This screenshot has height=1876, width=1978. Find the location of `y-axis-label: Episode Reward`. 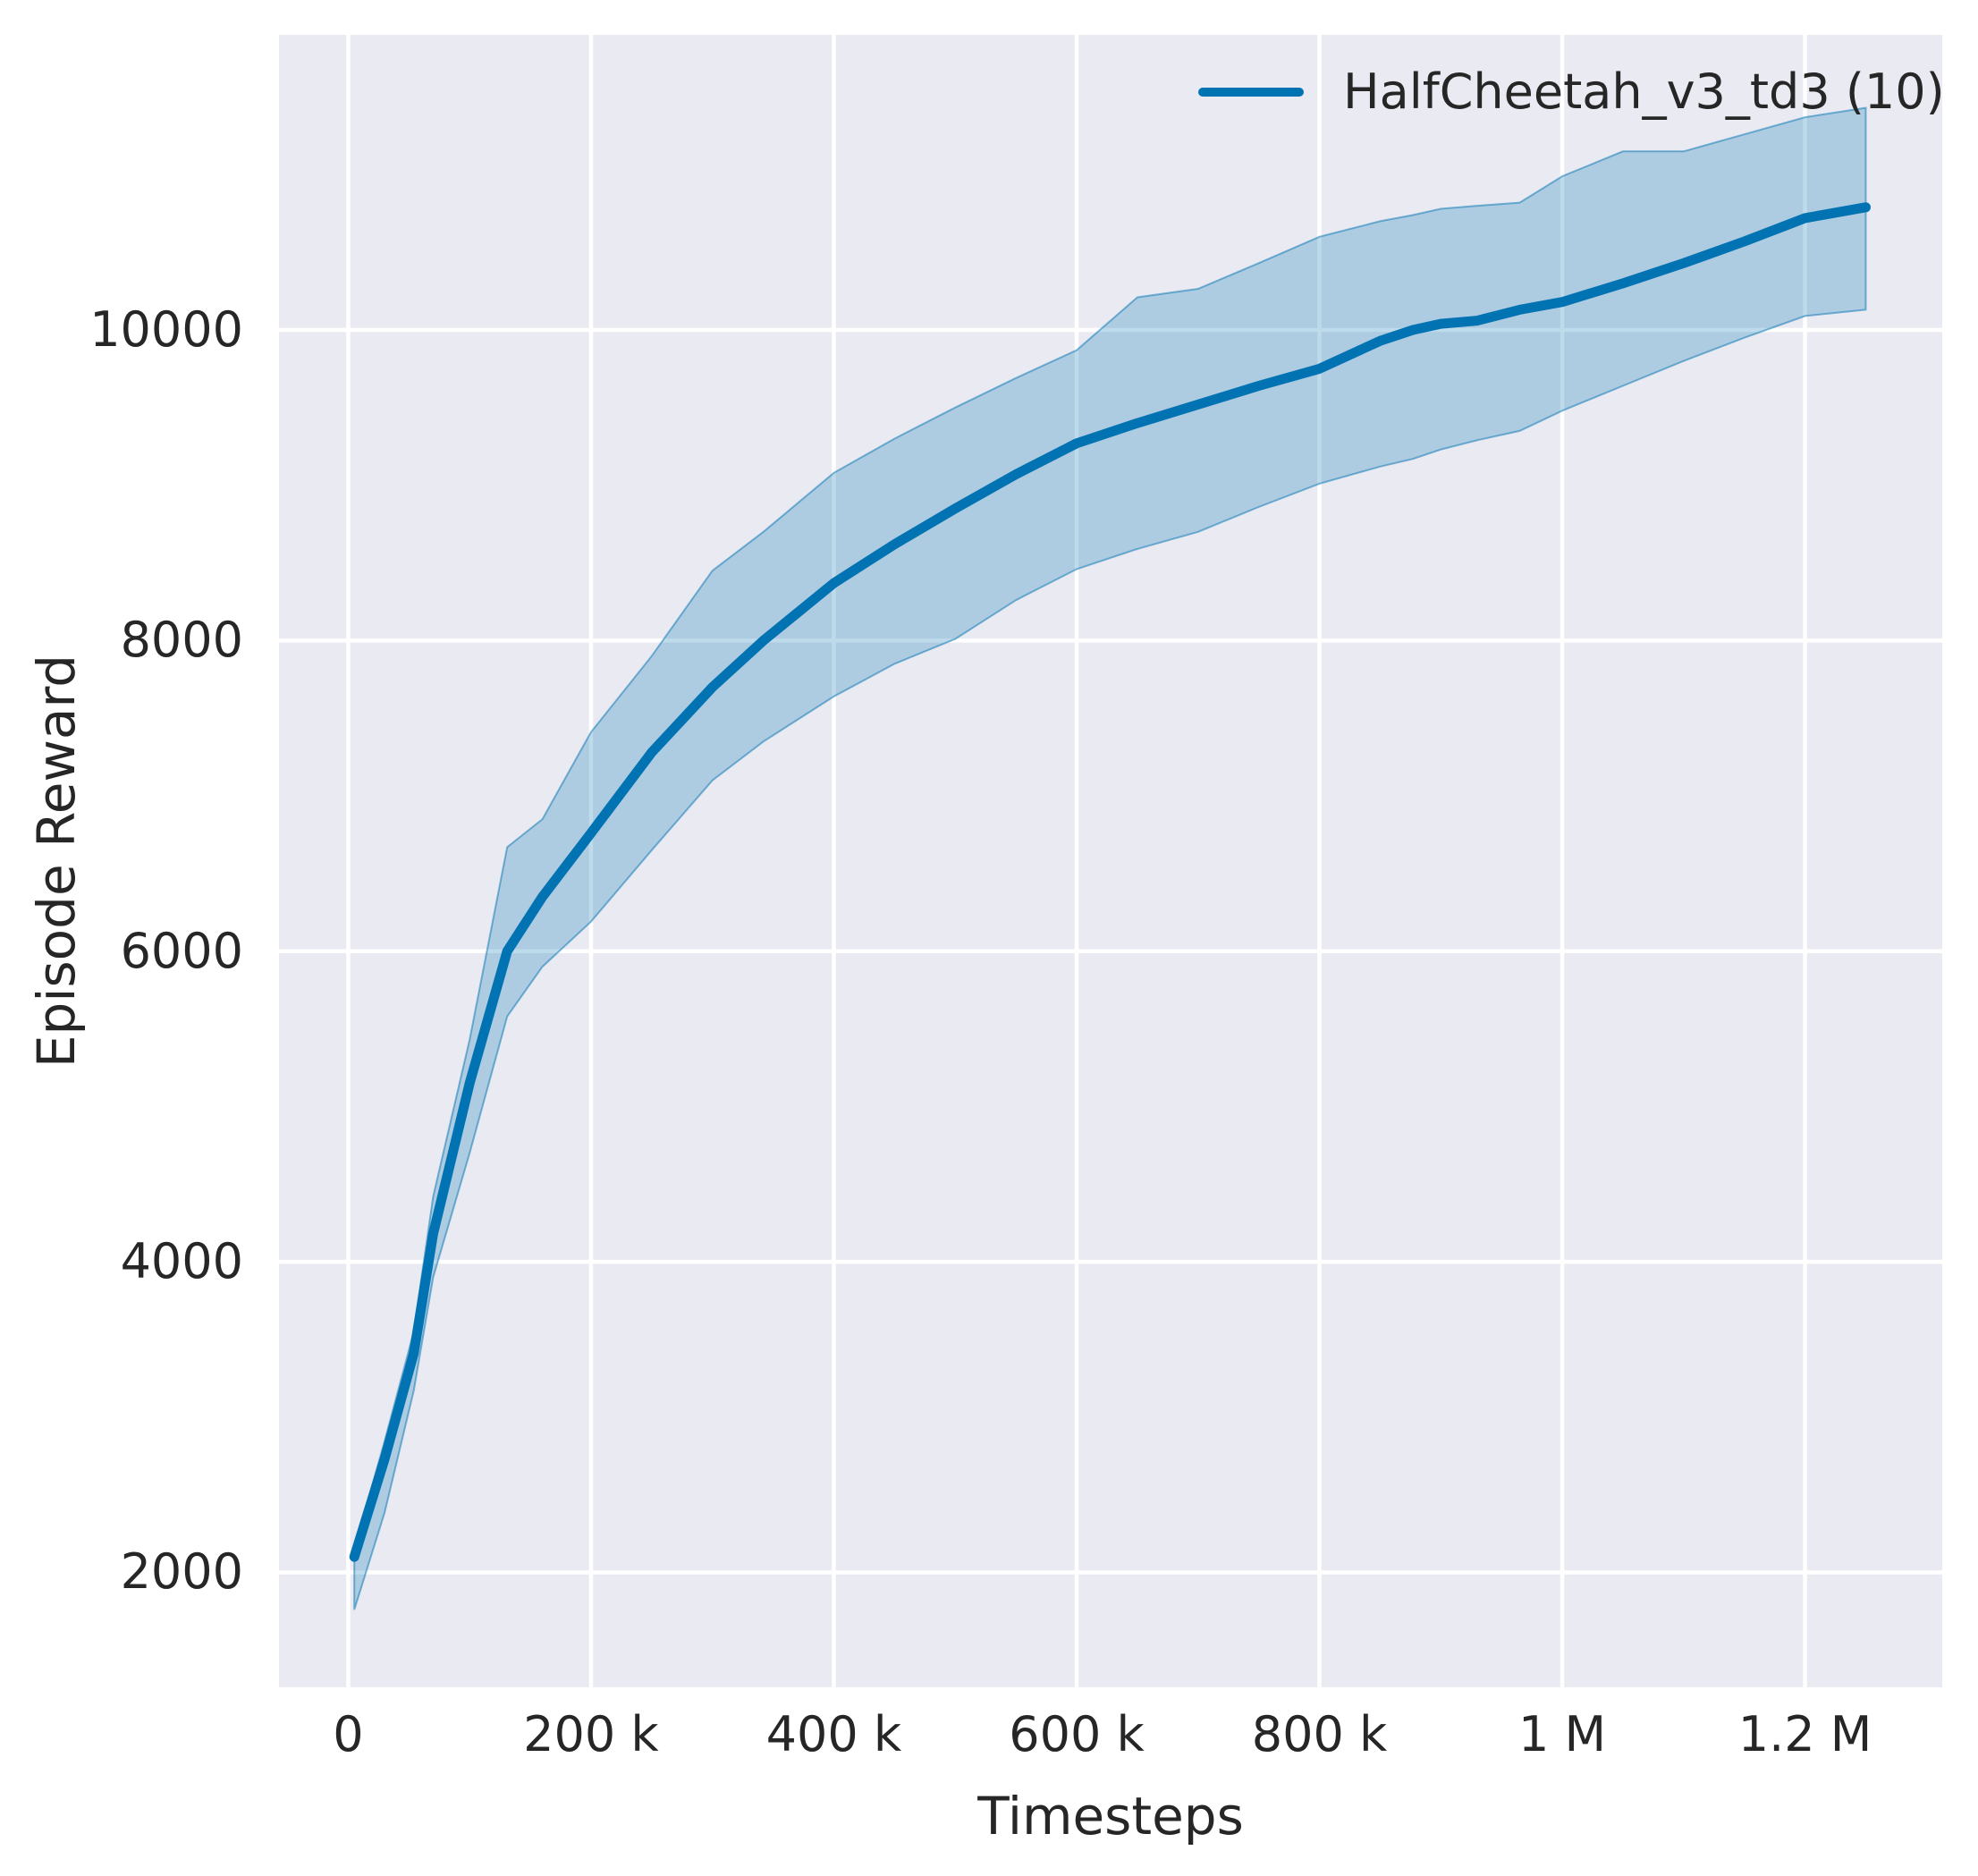

y-axis-label: Episode Reward is located at coordinates (56, 861).